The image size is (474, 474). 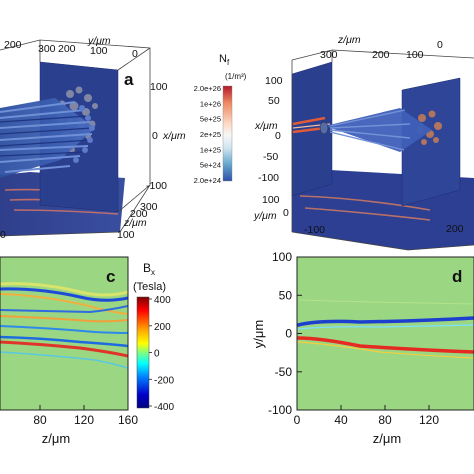 What do you see at coordinates (210, 103) in the screenshot?
I see `colorbar-nf-tick-1: 1e+26` at bounding box center [210, 103].